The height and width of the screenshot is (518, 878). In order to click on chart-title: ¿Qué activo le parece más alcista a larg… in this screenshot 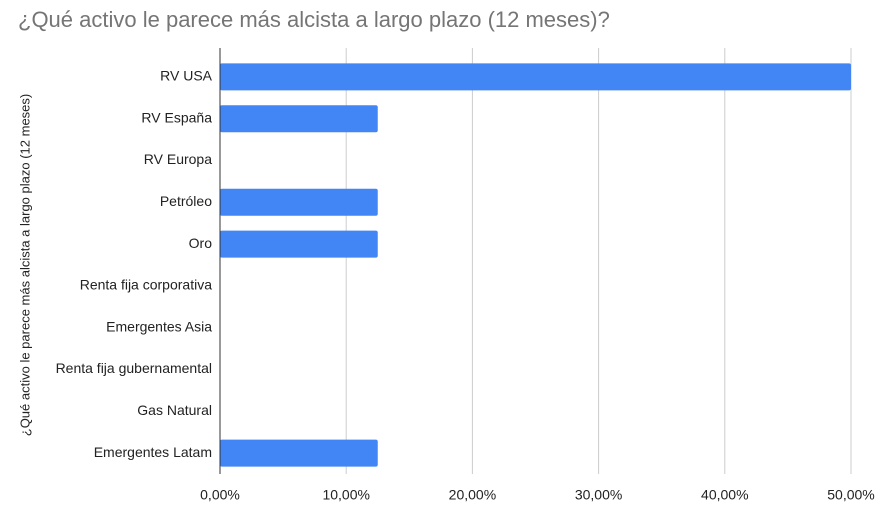, I will do `click(314, 19)`.